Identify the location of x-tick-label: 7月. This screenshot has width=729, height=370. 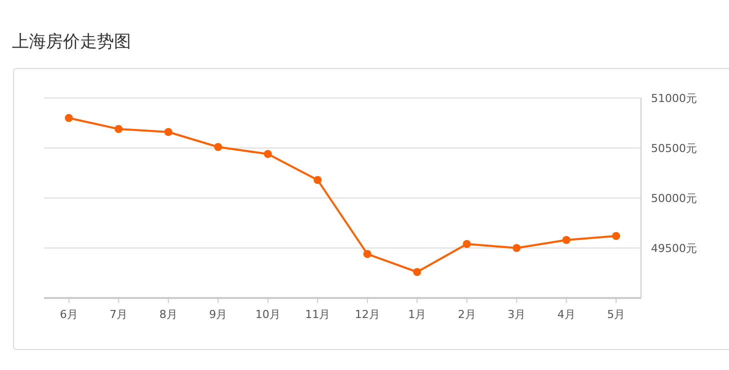
(119, 314).